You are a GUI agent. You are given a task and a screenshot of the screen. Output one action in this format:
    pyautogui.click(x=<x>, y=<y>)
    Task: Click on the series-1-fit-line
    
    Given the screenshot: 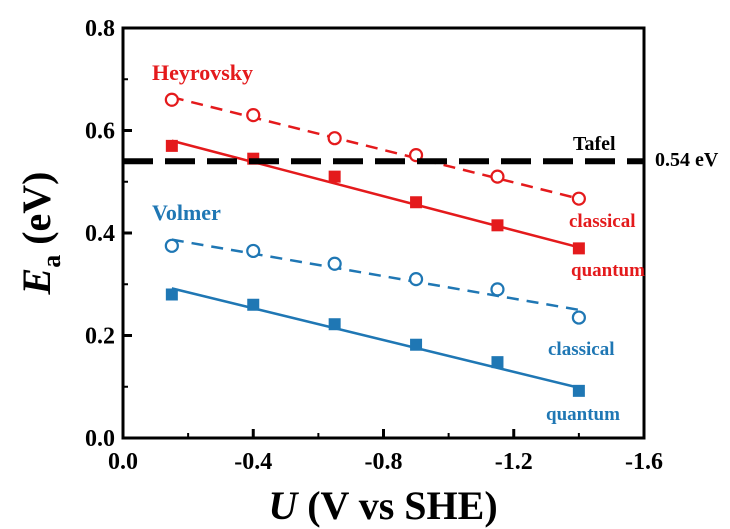 What is the action you would take?
    pyautogui.click(x=375, y=194)
    